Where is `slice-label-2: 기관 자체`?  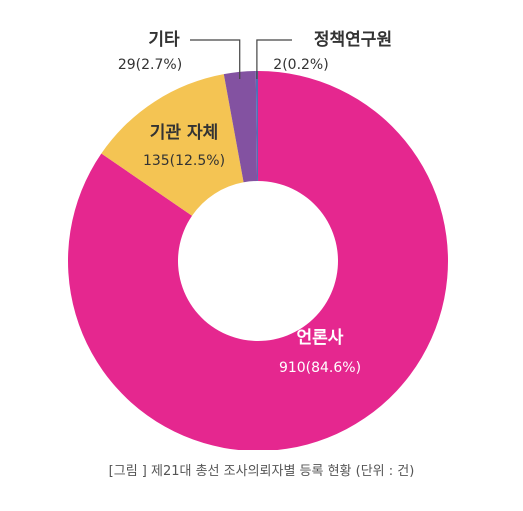 slice-label-2: 기관 자체 is located at coordinates (184, 133).